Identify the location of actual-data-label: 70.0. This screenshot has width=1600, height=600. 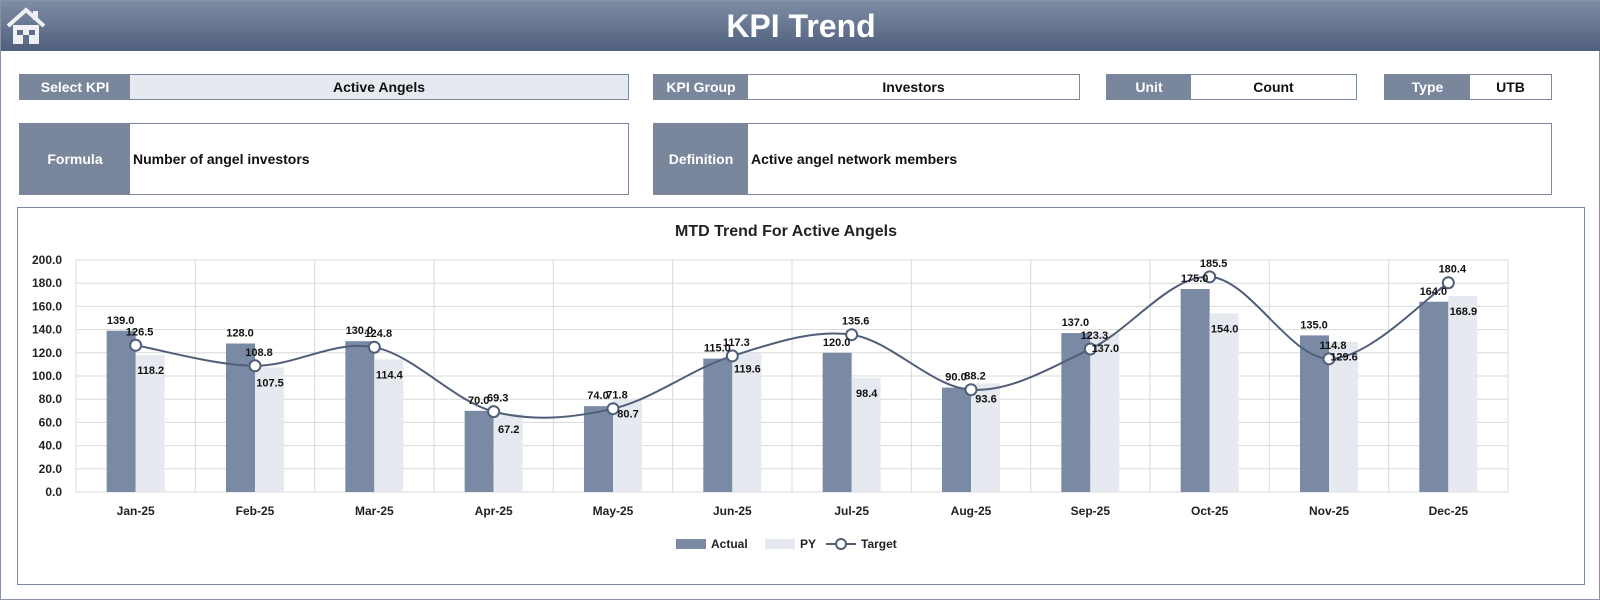
(478, 401).